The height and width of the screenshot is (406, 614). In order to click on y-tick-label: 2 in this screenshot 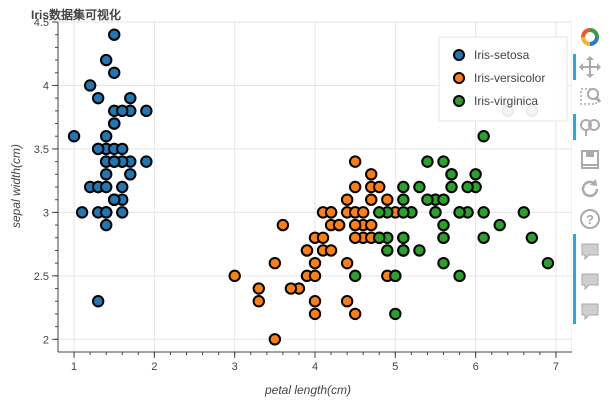, I will do `click(46, 340)`.